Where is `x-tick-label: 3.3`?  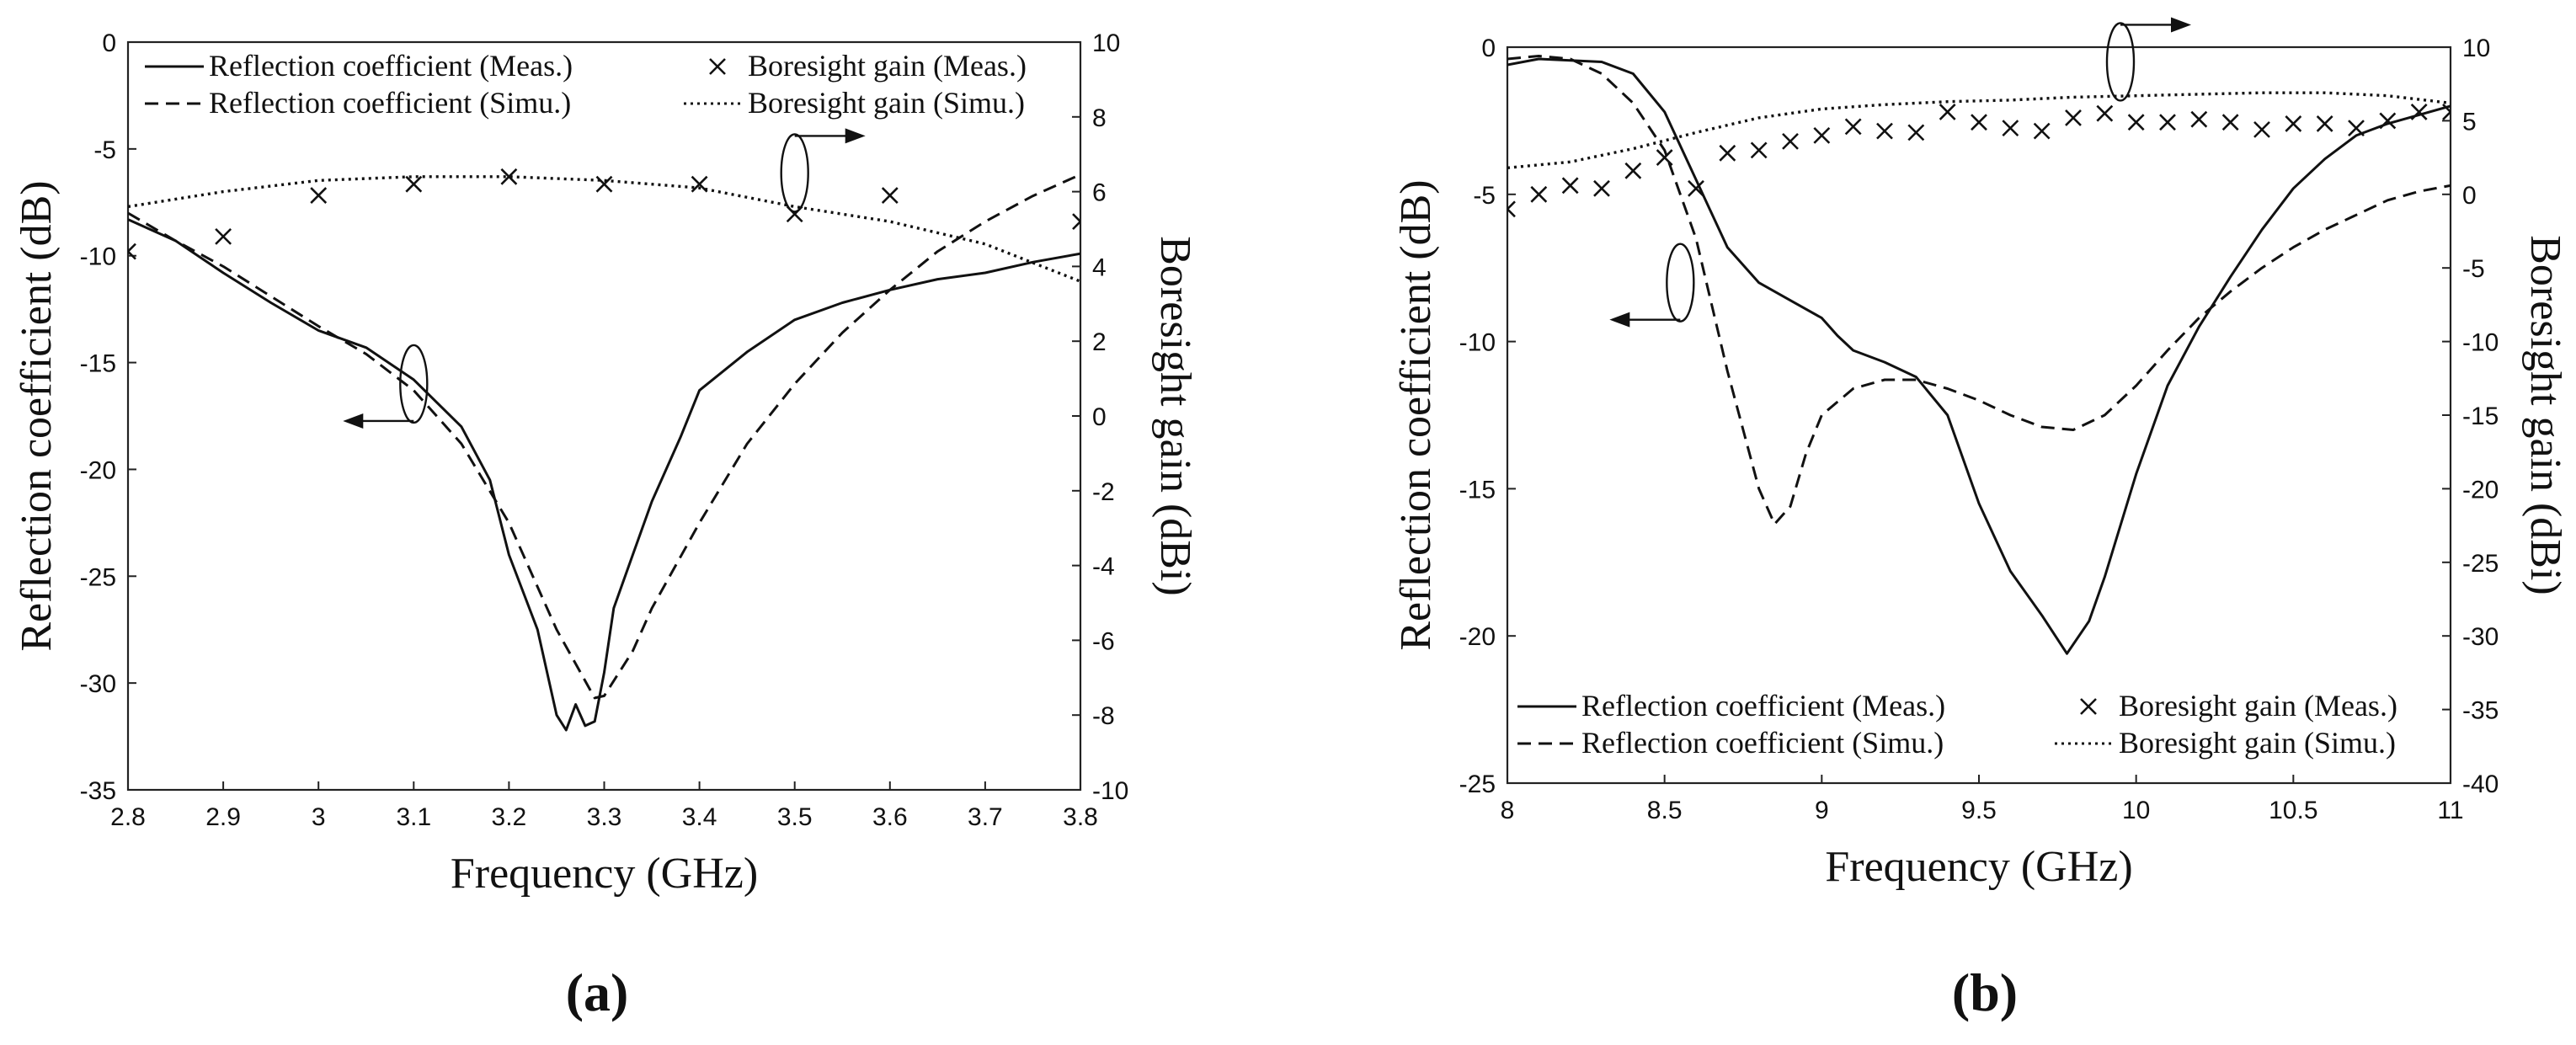 x-tick-label: 3.3 is located at coordinates (604, 817).